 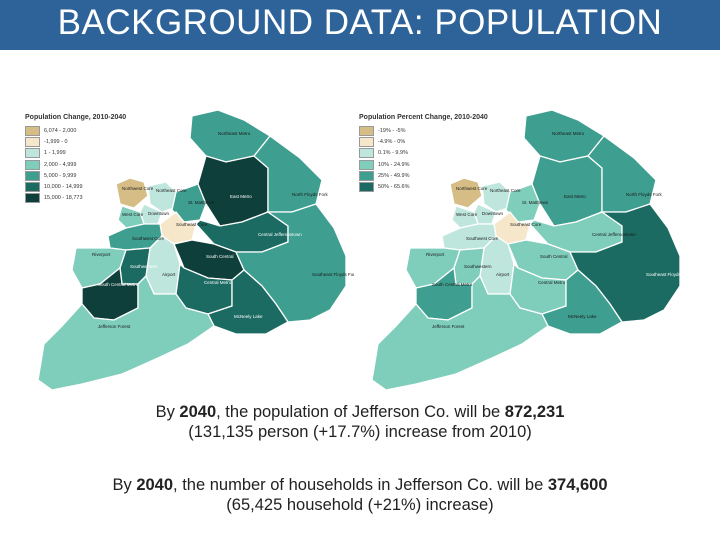 What do you see at coordinates (60, 131) in the screenshot?
I see `legend-label: 6,074 - 2,000` at bounding box center [60, 131].